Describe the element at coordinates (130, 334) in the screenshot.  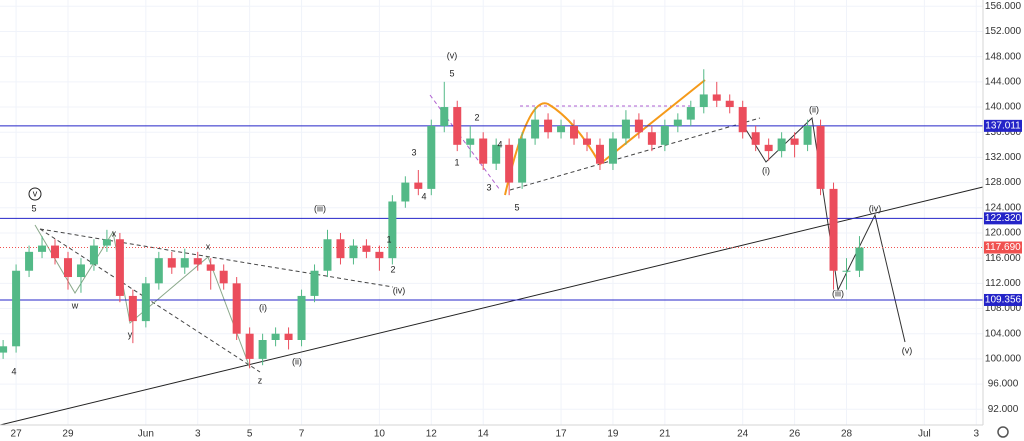
I see `wave-label: y` at that location.